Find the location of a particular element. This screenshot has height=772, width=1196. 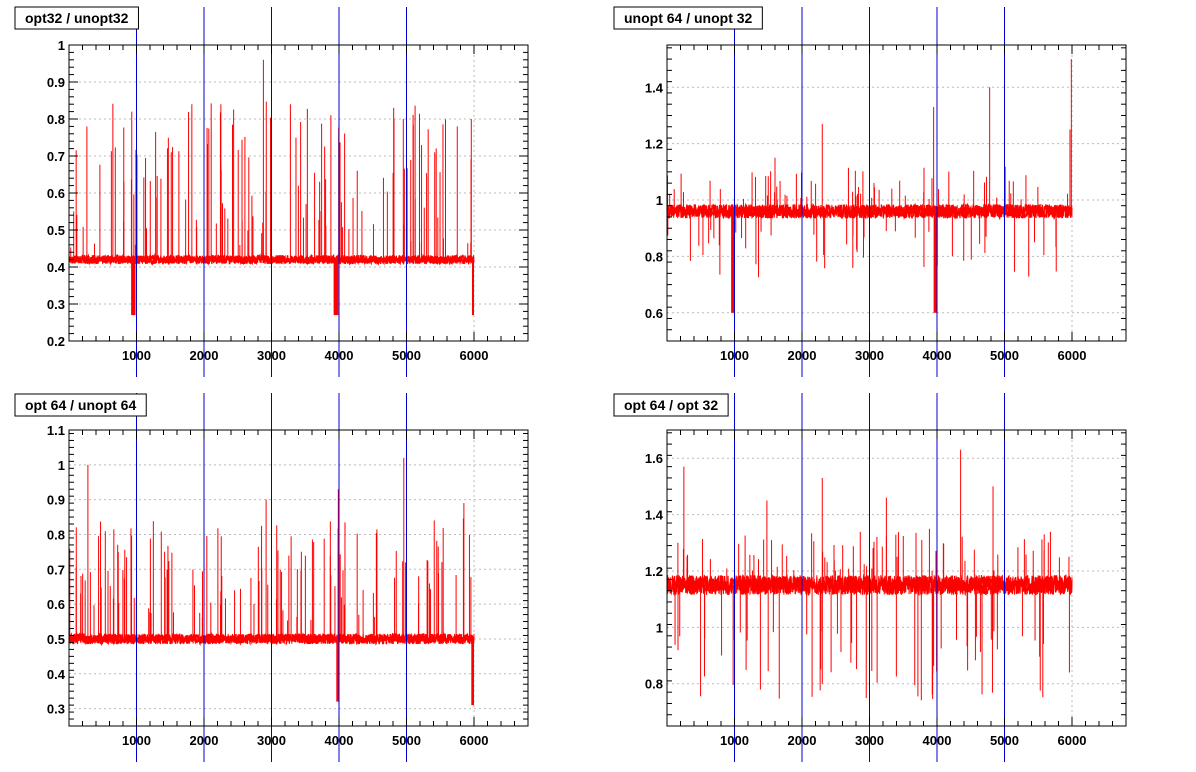

chart-title: opt32 / unopt32 is located at coordinates (77, 18).